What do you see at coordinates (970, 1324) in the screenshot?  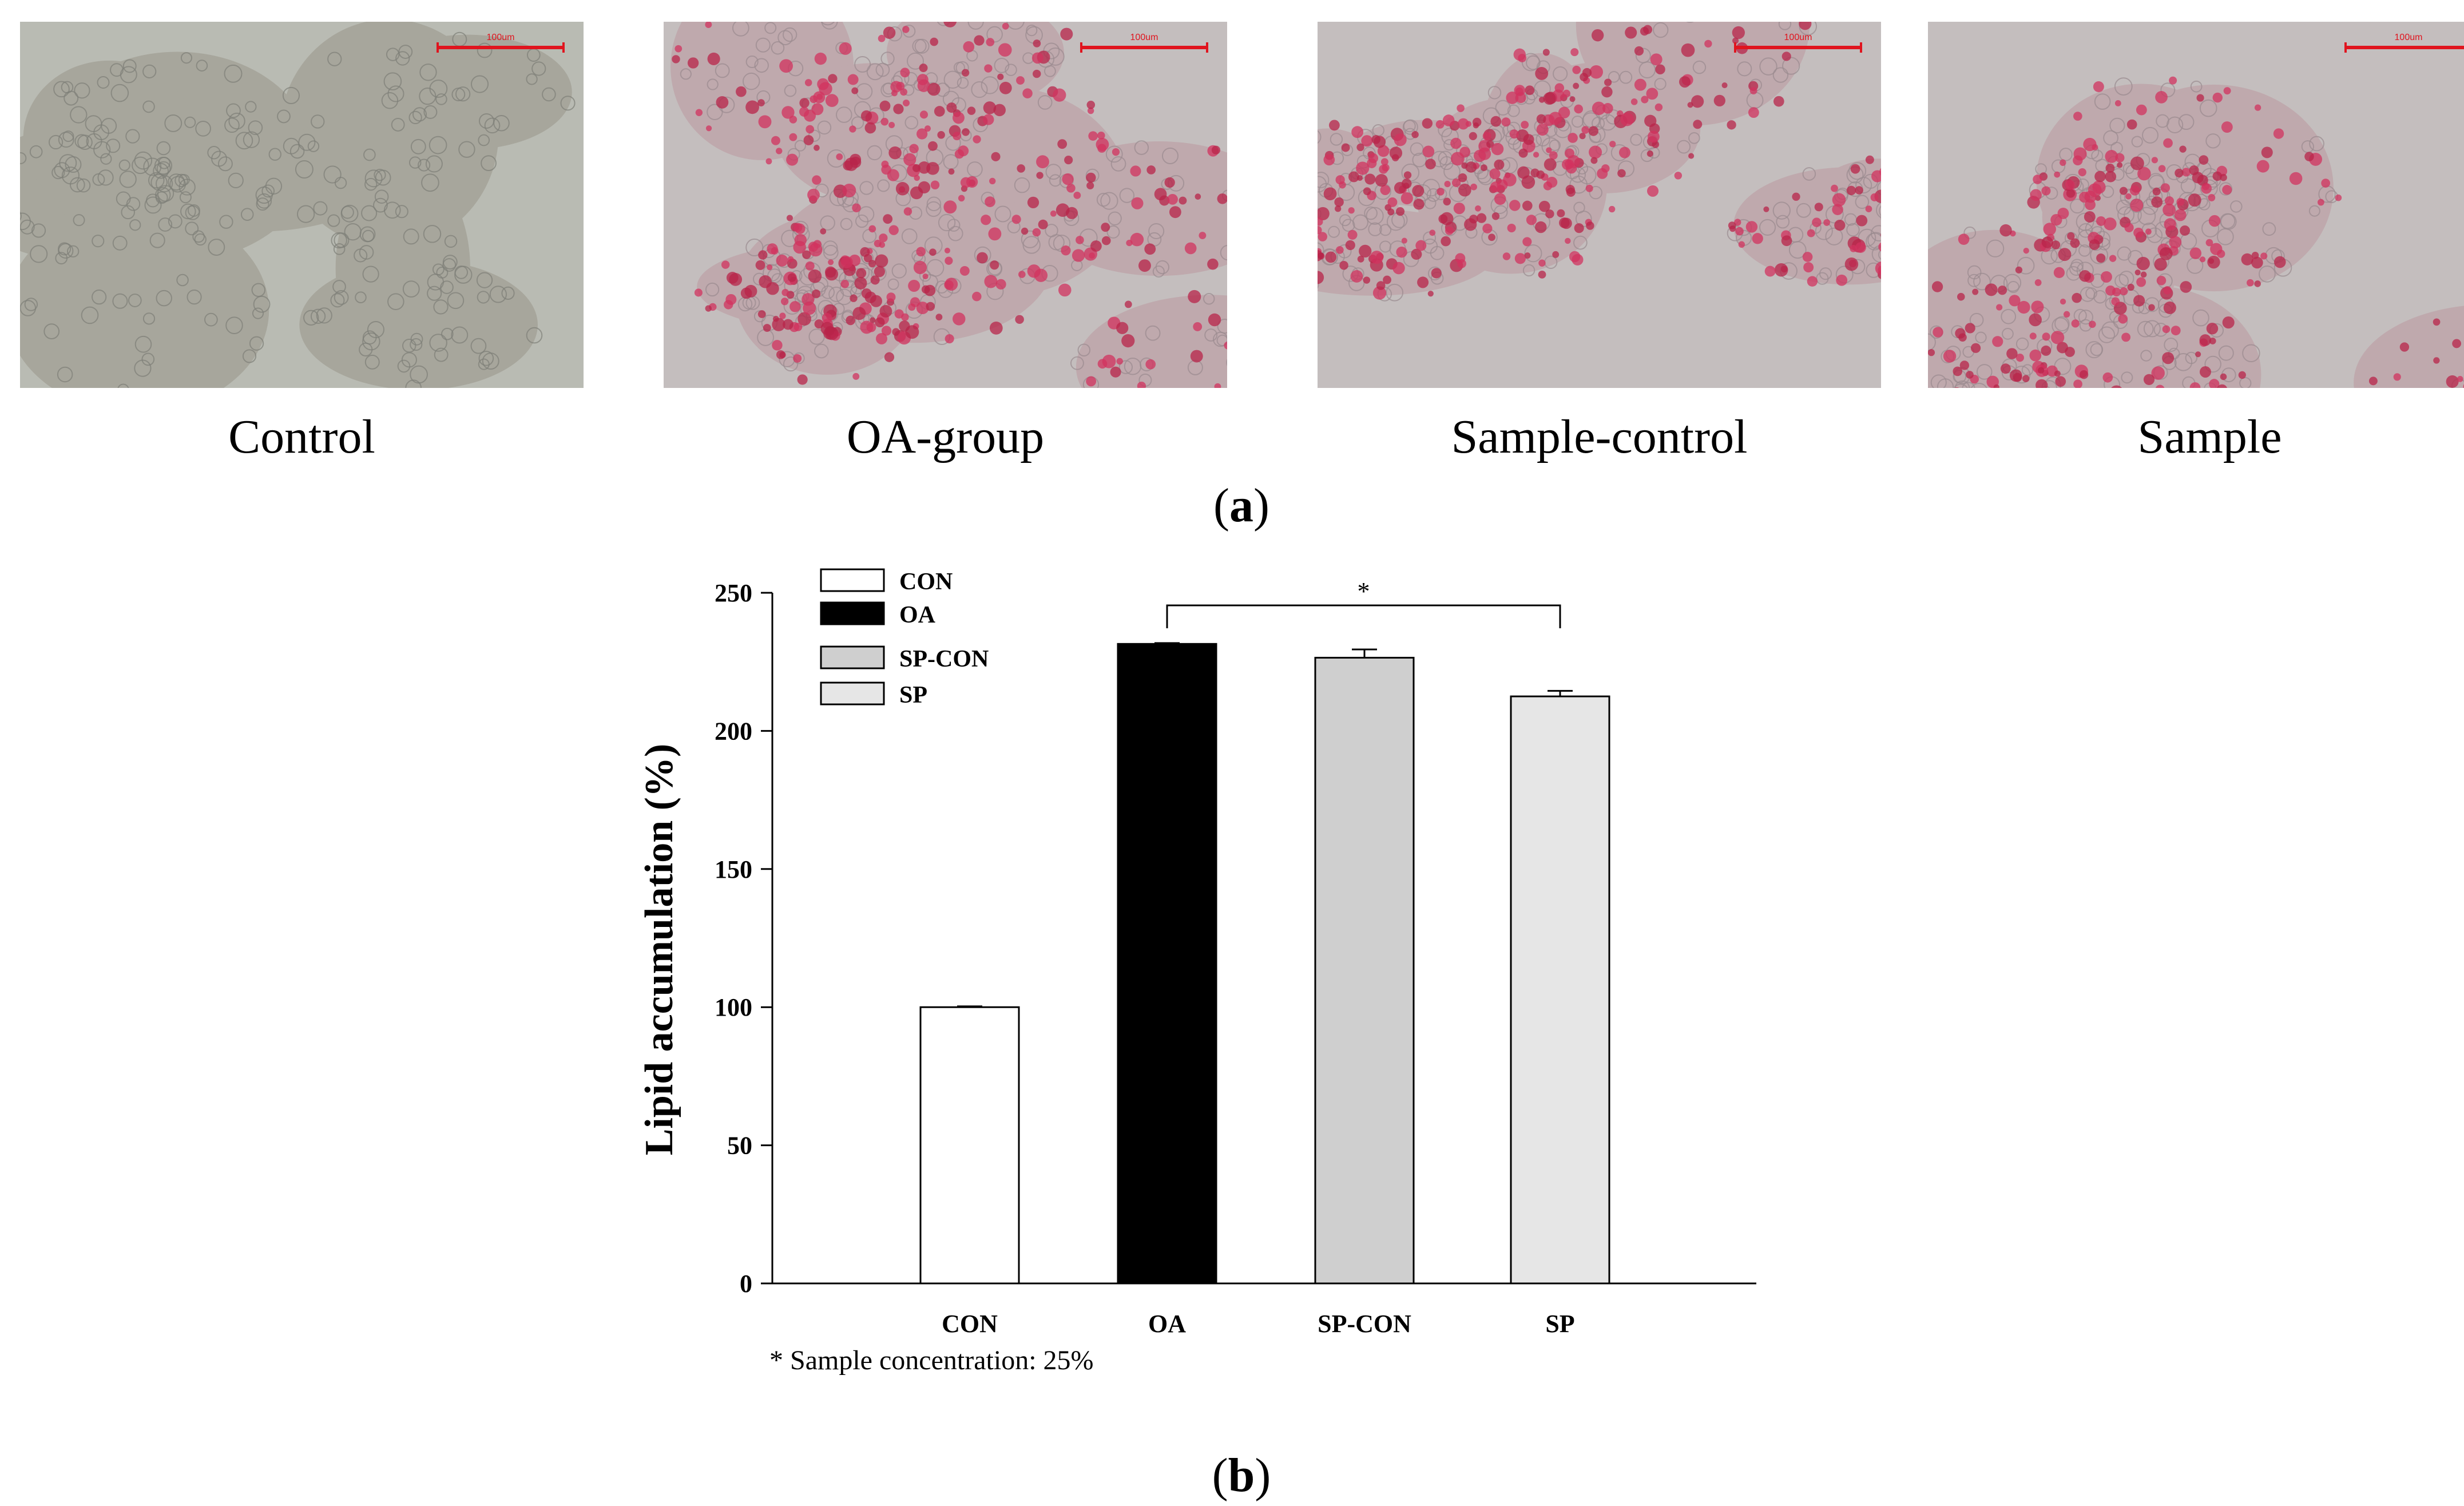 I see `x-tick-label: CON` at bounding box center [970, 1324].